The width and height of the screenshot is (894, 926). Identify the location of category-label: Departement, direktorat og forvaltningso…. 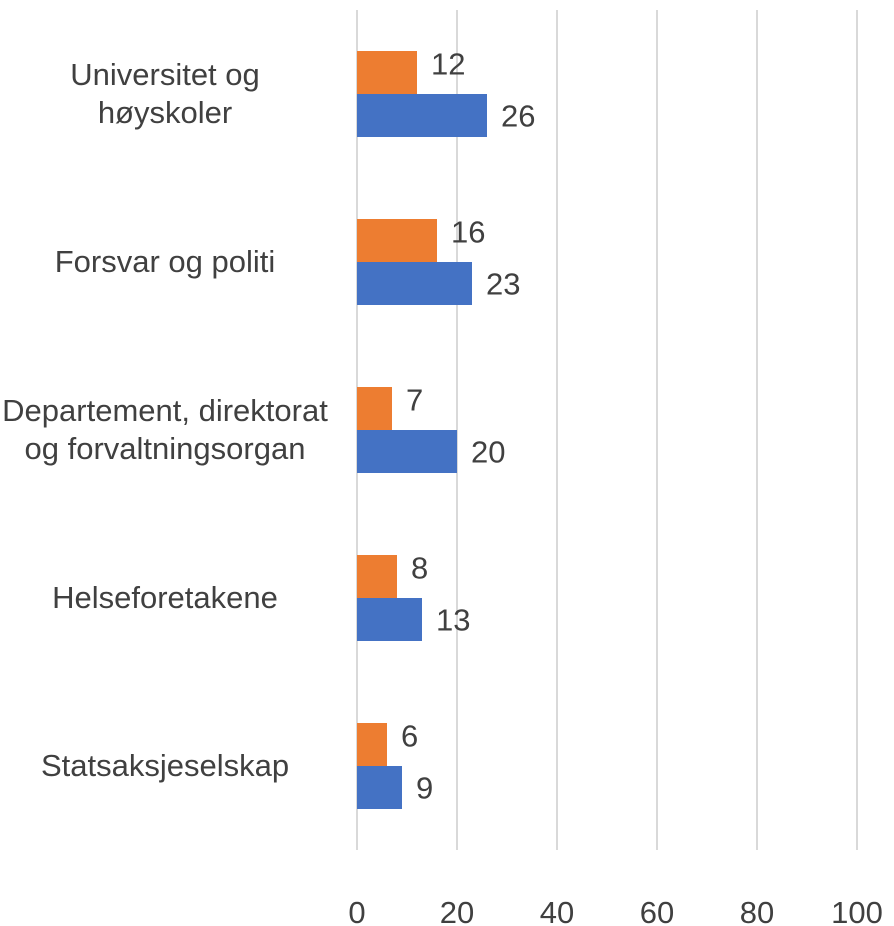
(165, 429).